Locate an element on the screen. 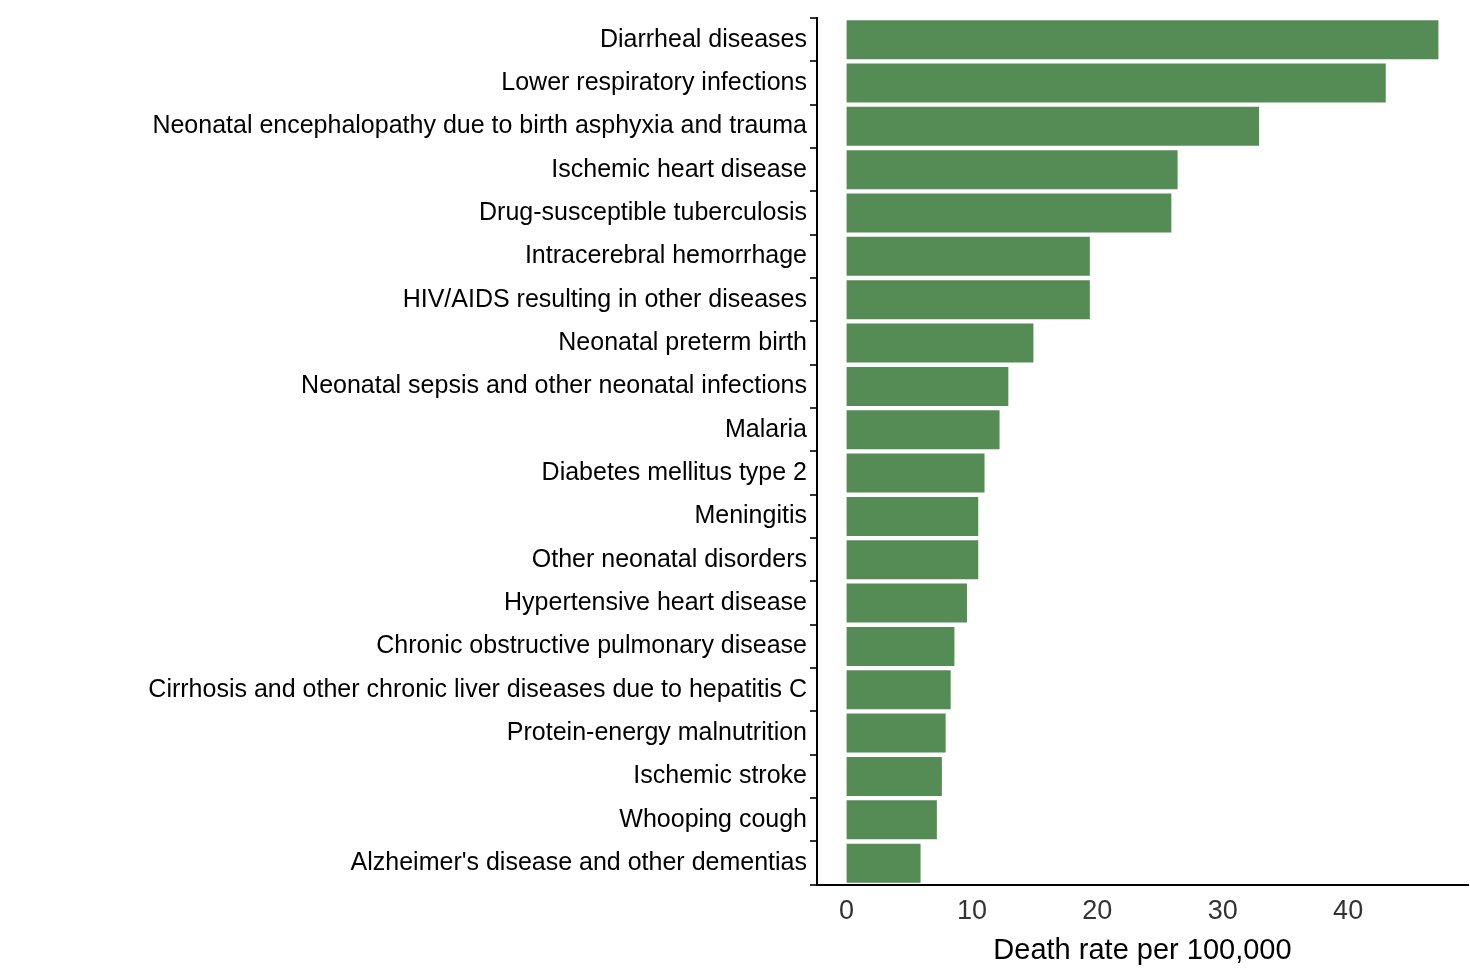 The height and width of the screenshot is (974, 1470). y-tick-label: Cirrhosis and other chronic liver diseases due to hepatitis C is located at coordinates (477, 687).